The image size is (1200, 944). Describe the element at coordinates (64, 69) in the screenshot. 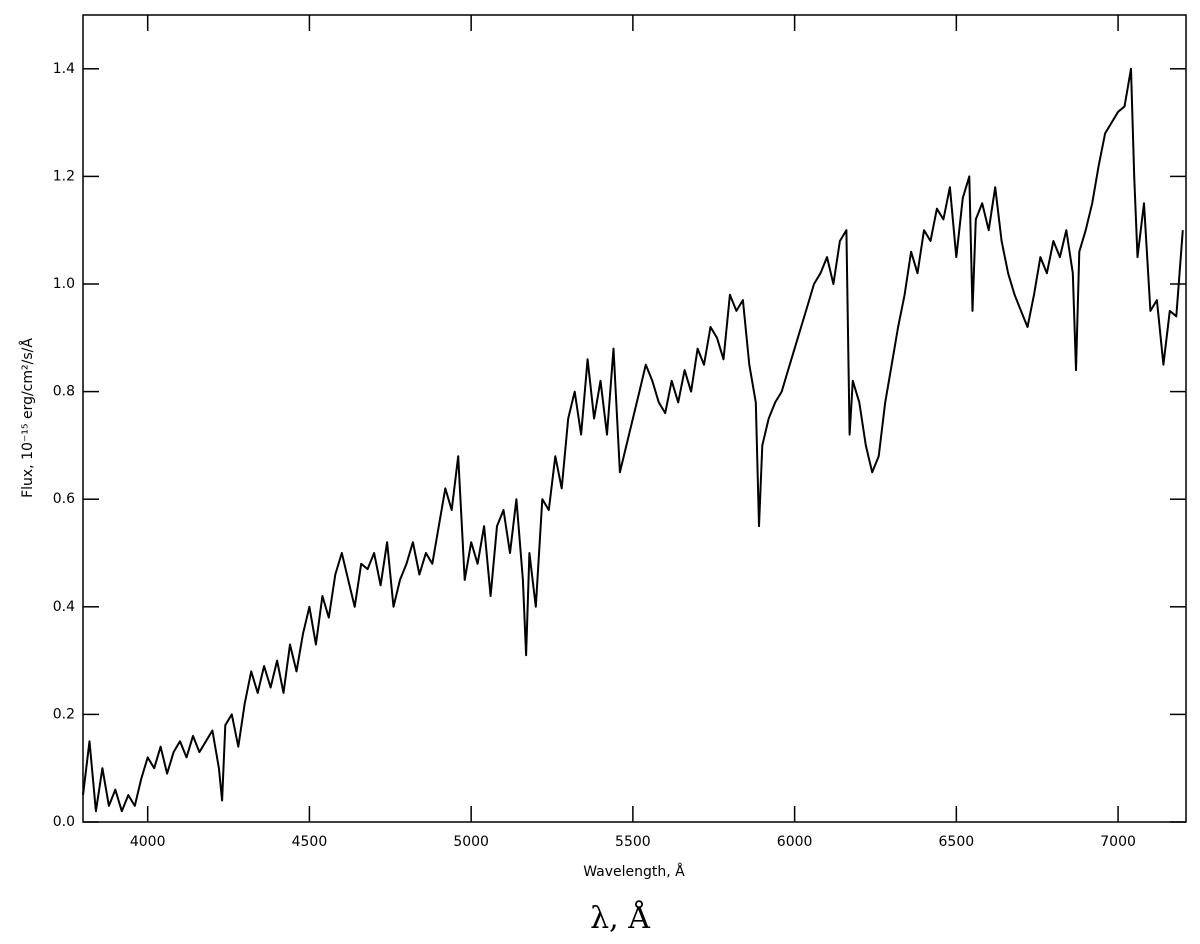

I see `y-tick-label: 1.4` at that location.